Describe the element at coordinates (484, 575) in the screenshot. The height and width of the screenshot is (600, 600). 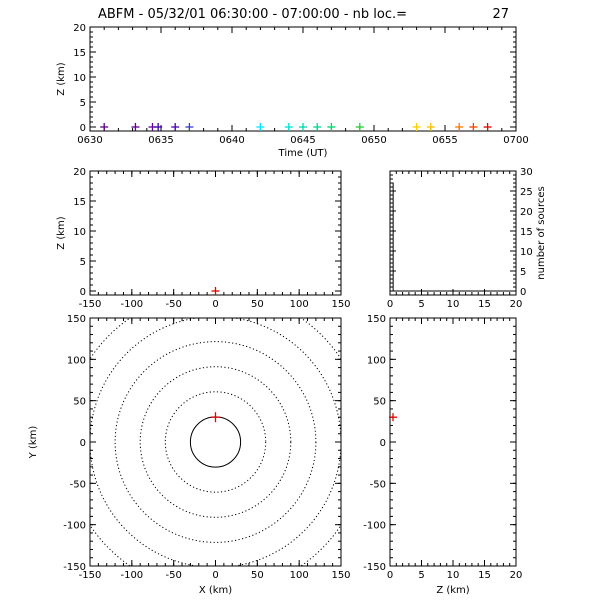
I see `z-y-xtick-label: 15` at that location.